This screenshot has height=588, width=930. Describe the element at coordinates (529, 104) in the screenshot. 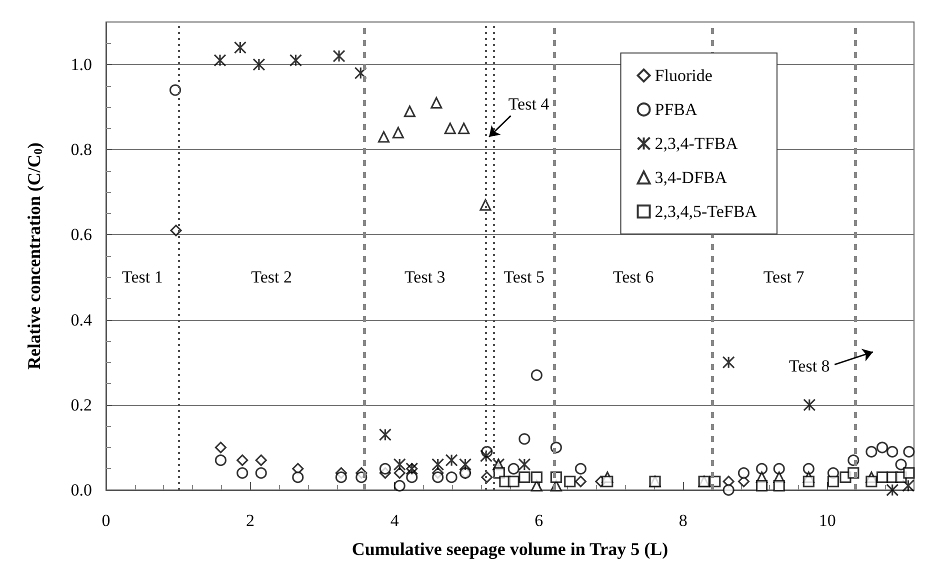

I see `annotation: Test 4` at that location.